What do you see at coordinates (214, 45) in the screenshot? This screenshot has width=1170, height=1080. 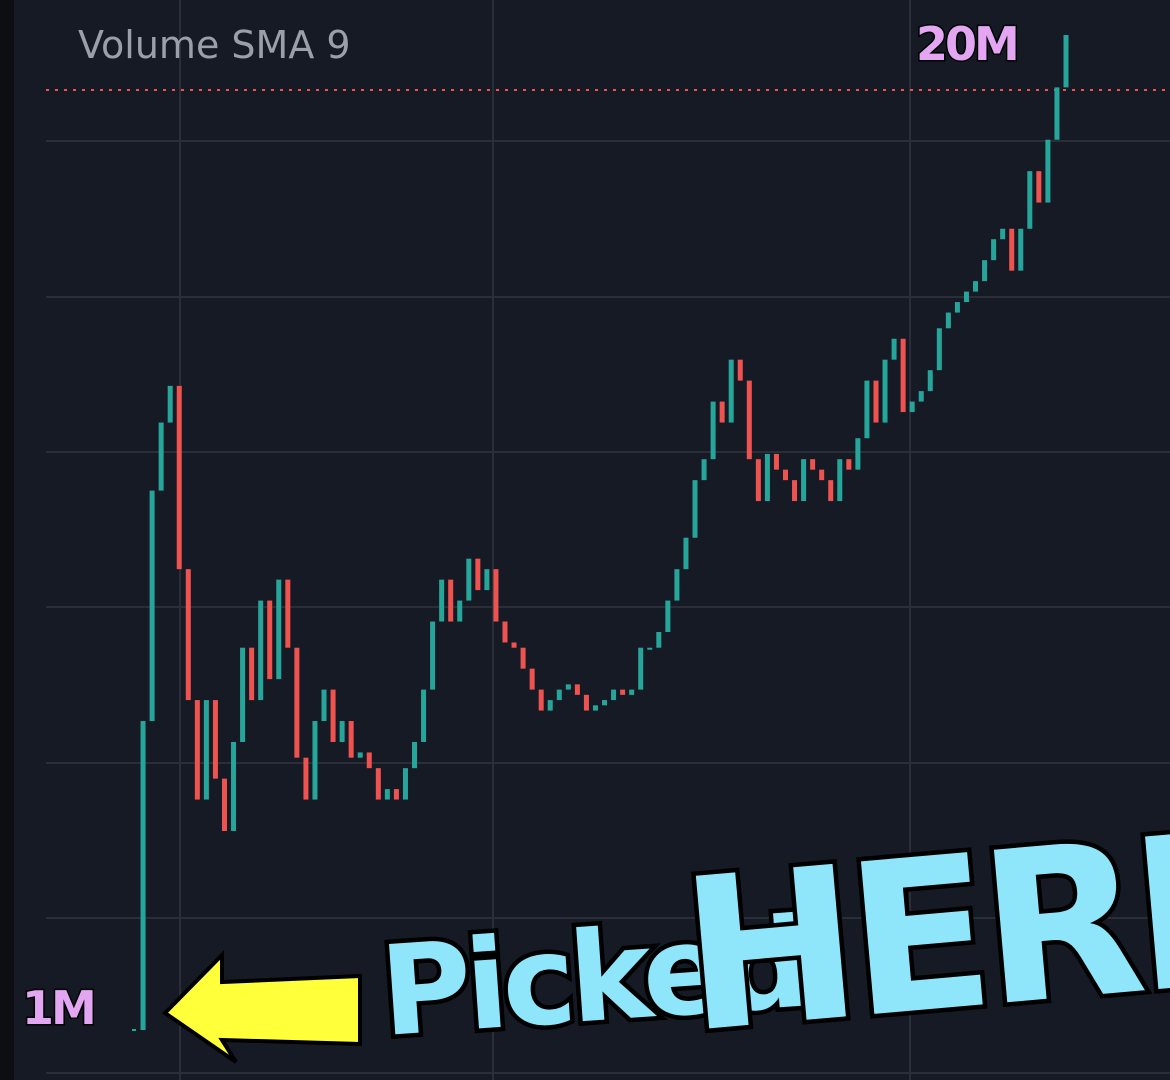 I see `indicator-title: Volume SMA 9` at bounding box center [214, 45].